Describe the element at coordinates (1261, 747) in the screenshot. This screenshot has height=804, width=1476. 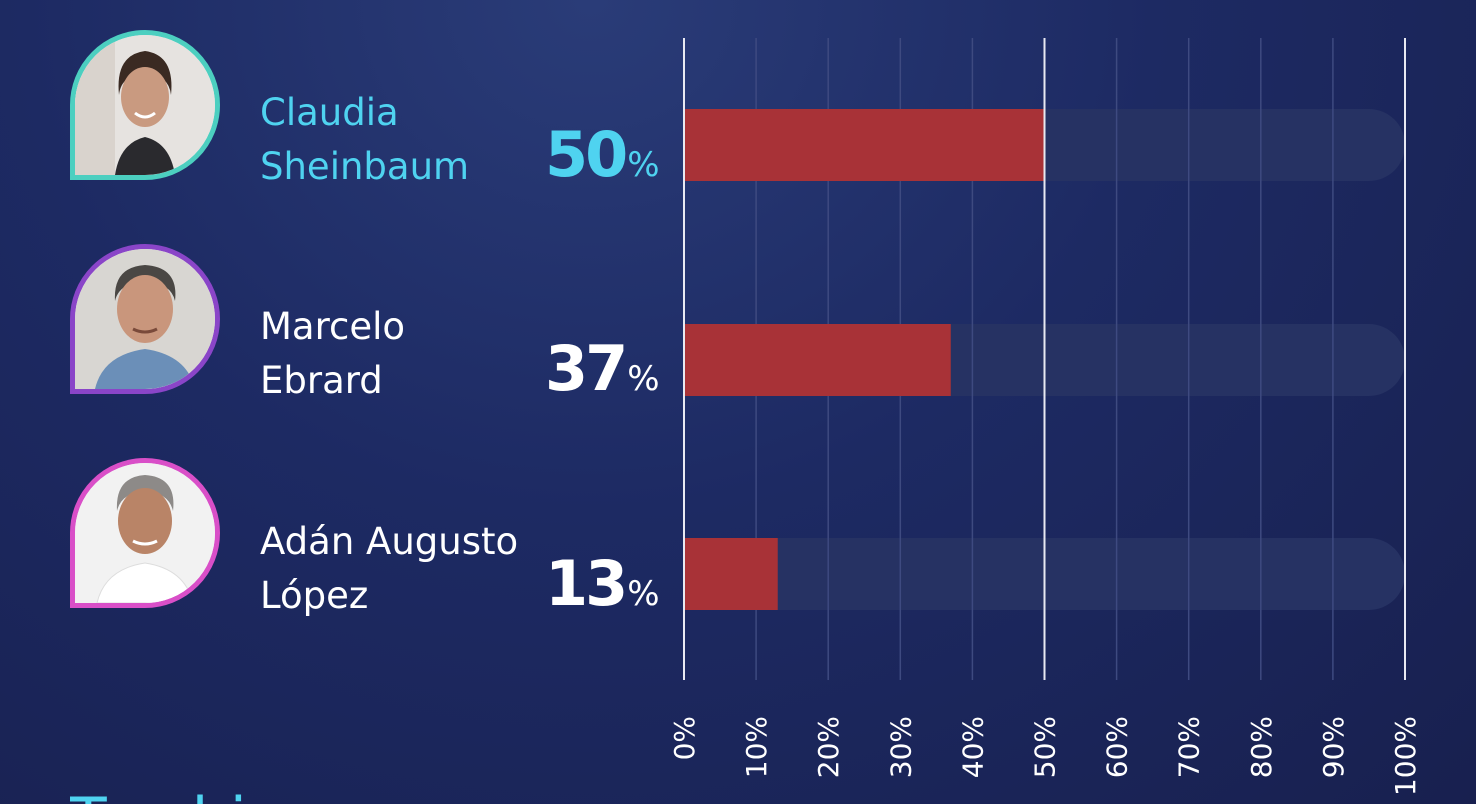
I see `x-tick-label: 80%` at that location.